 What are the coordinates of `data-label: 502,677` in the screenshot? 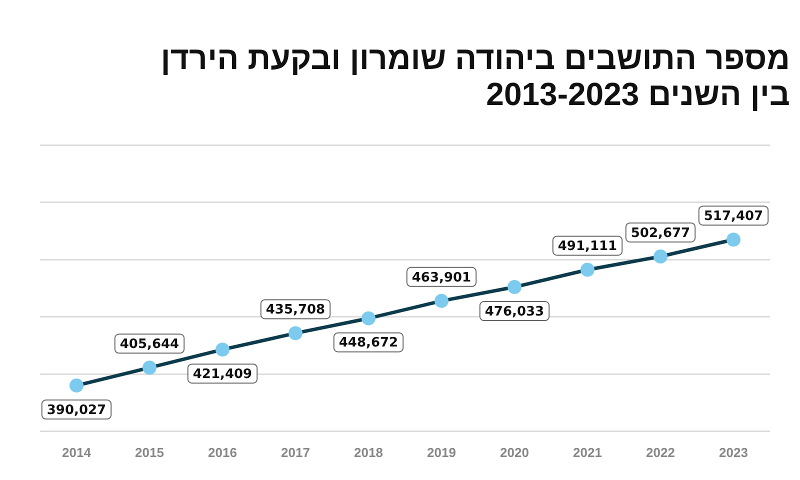 It's located at (660, 233).